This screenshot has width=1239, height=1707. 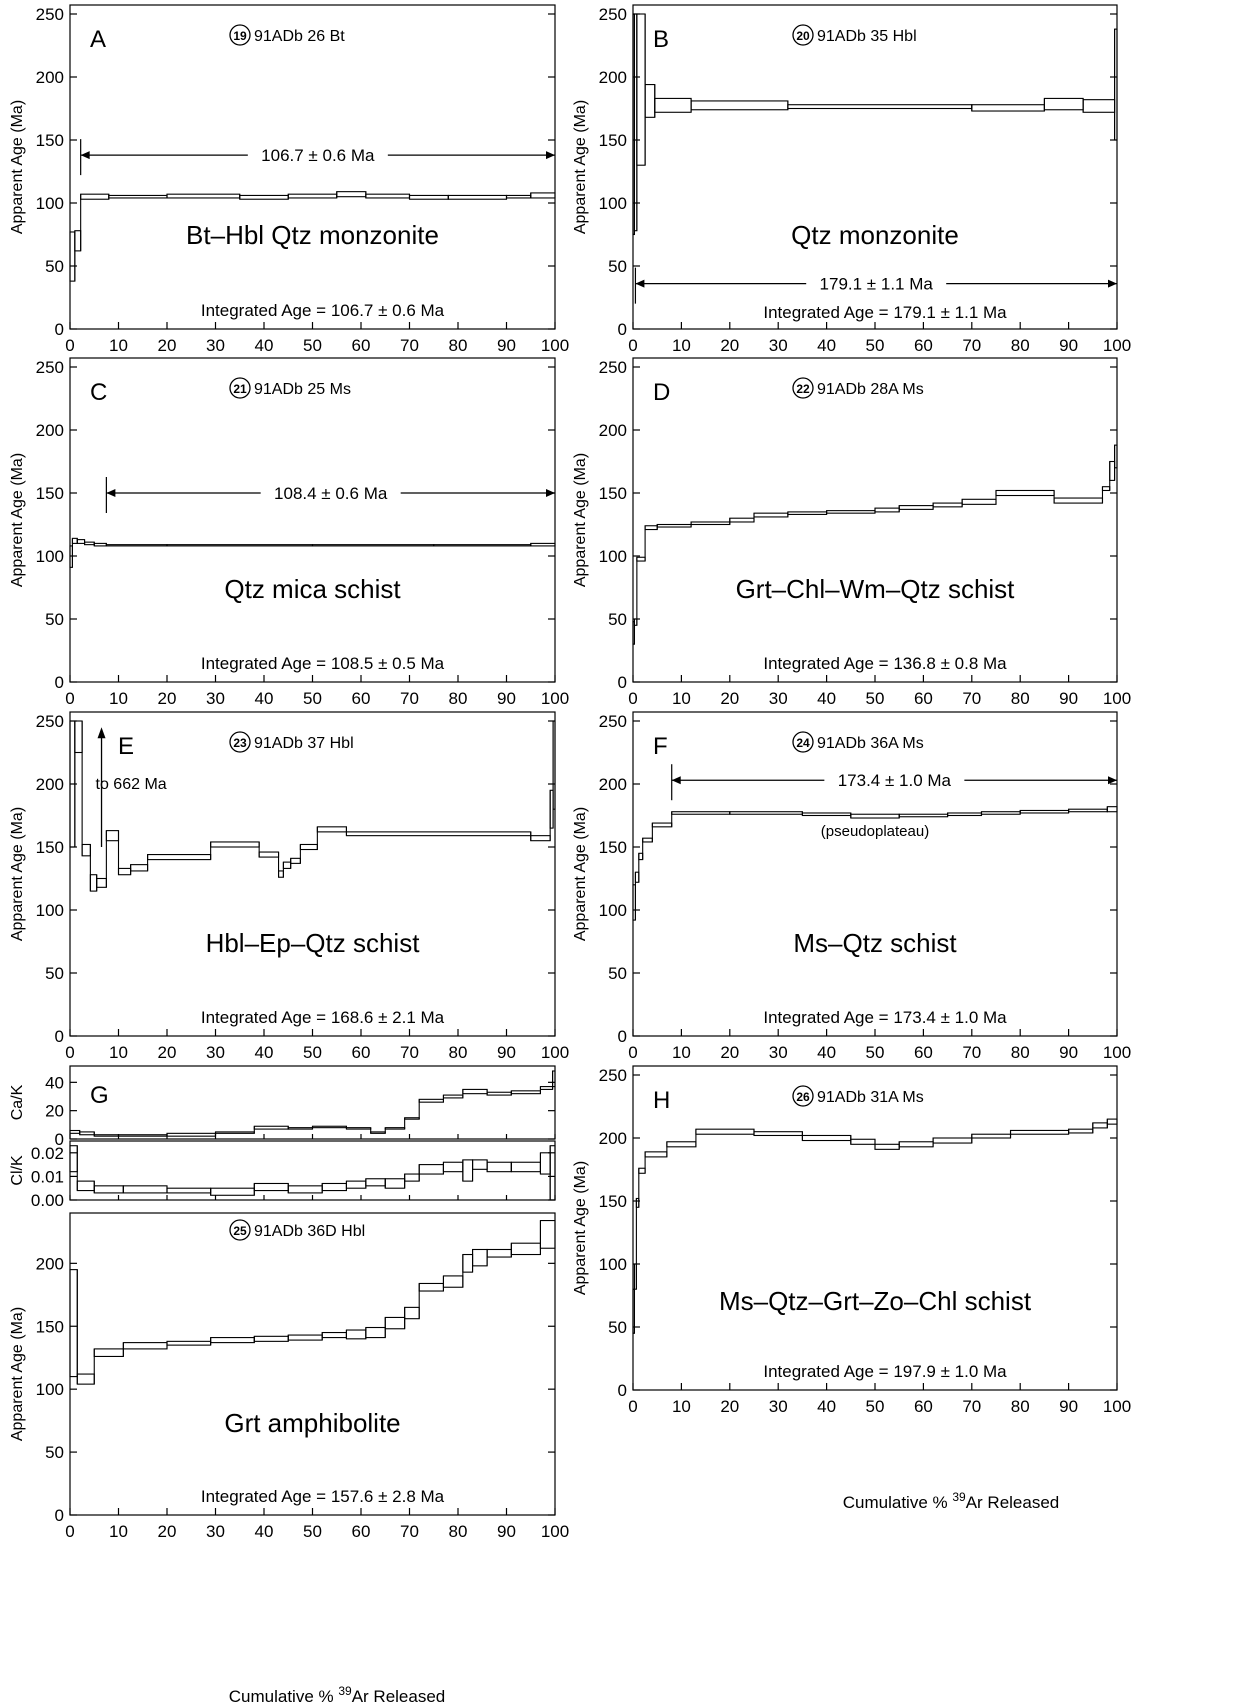 I want to click on integrated-age-label: Integrated Age = 168.6 ± 2.1 Ma, so click(x=323, y=1017).